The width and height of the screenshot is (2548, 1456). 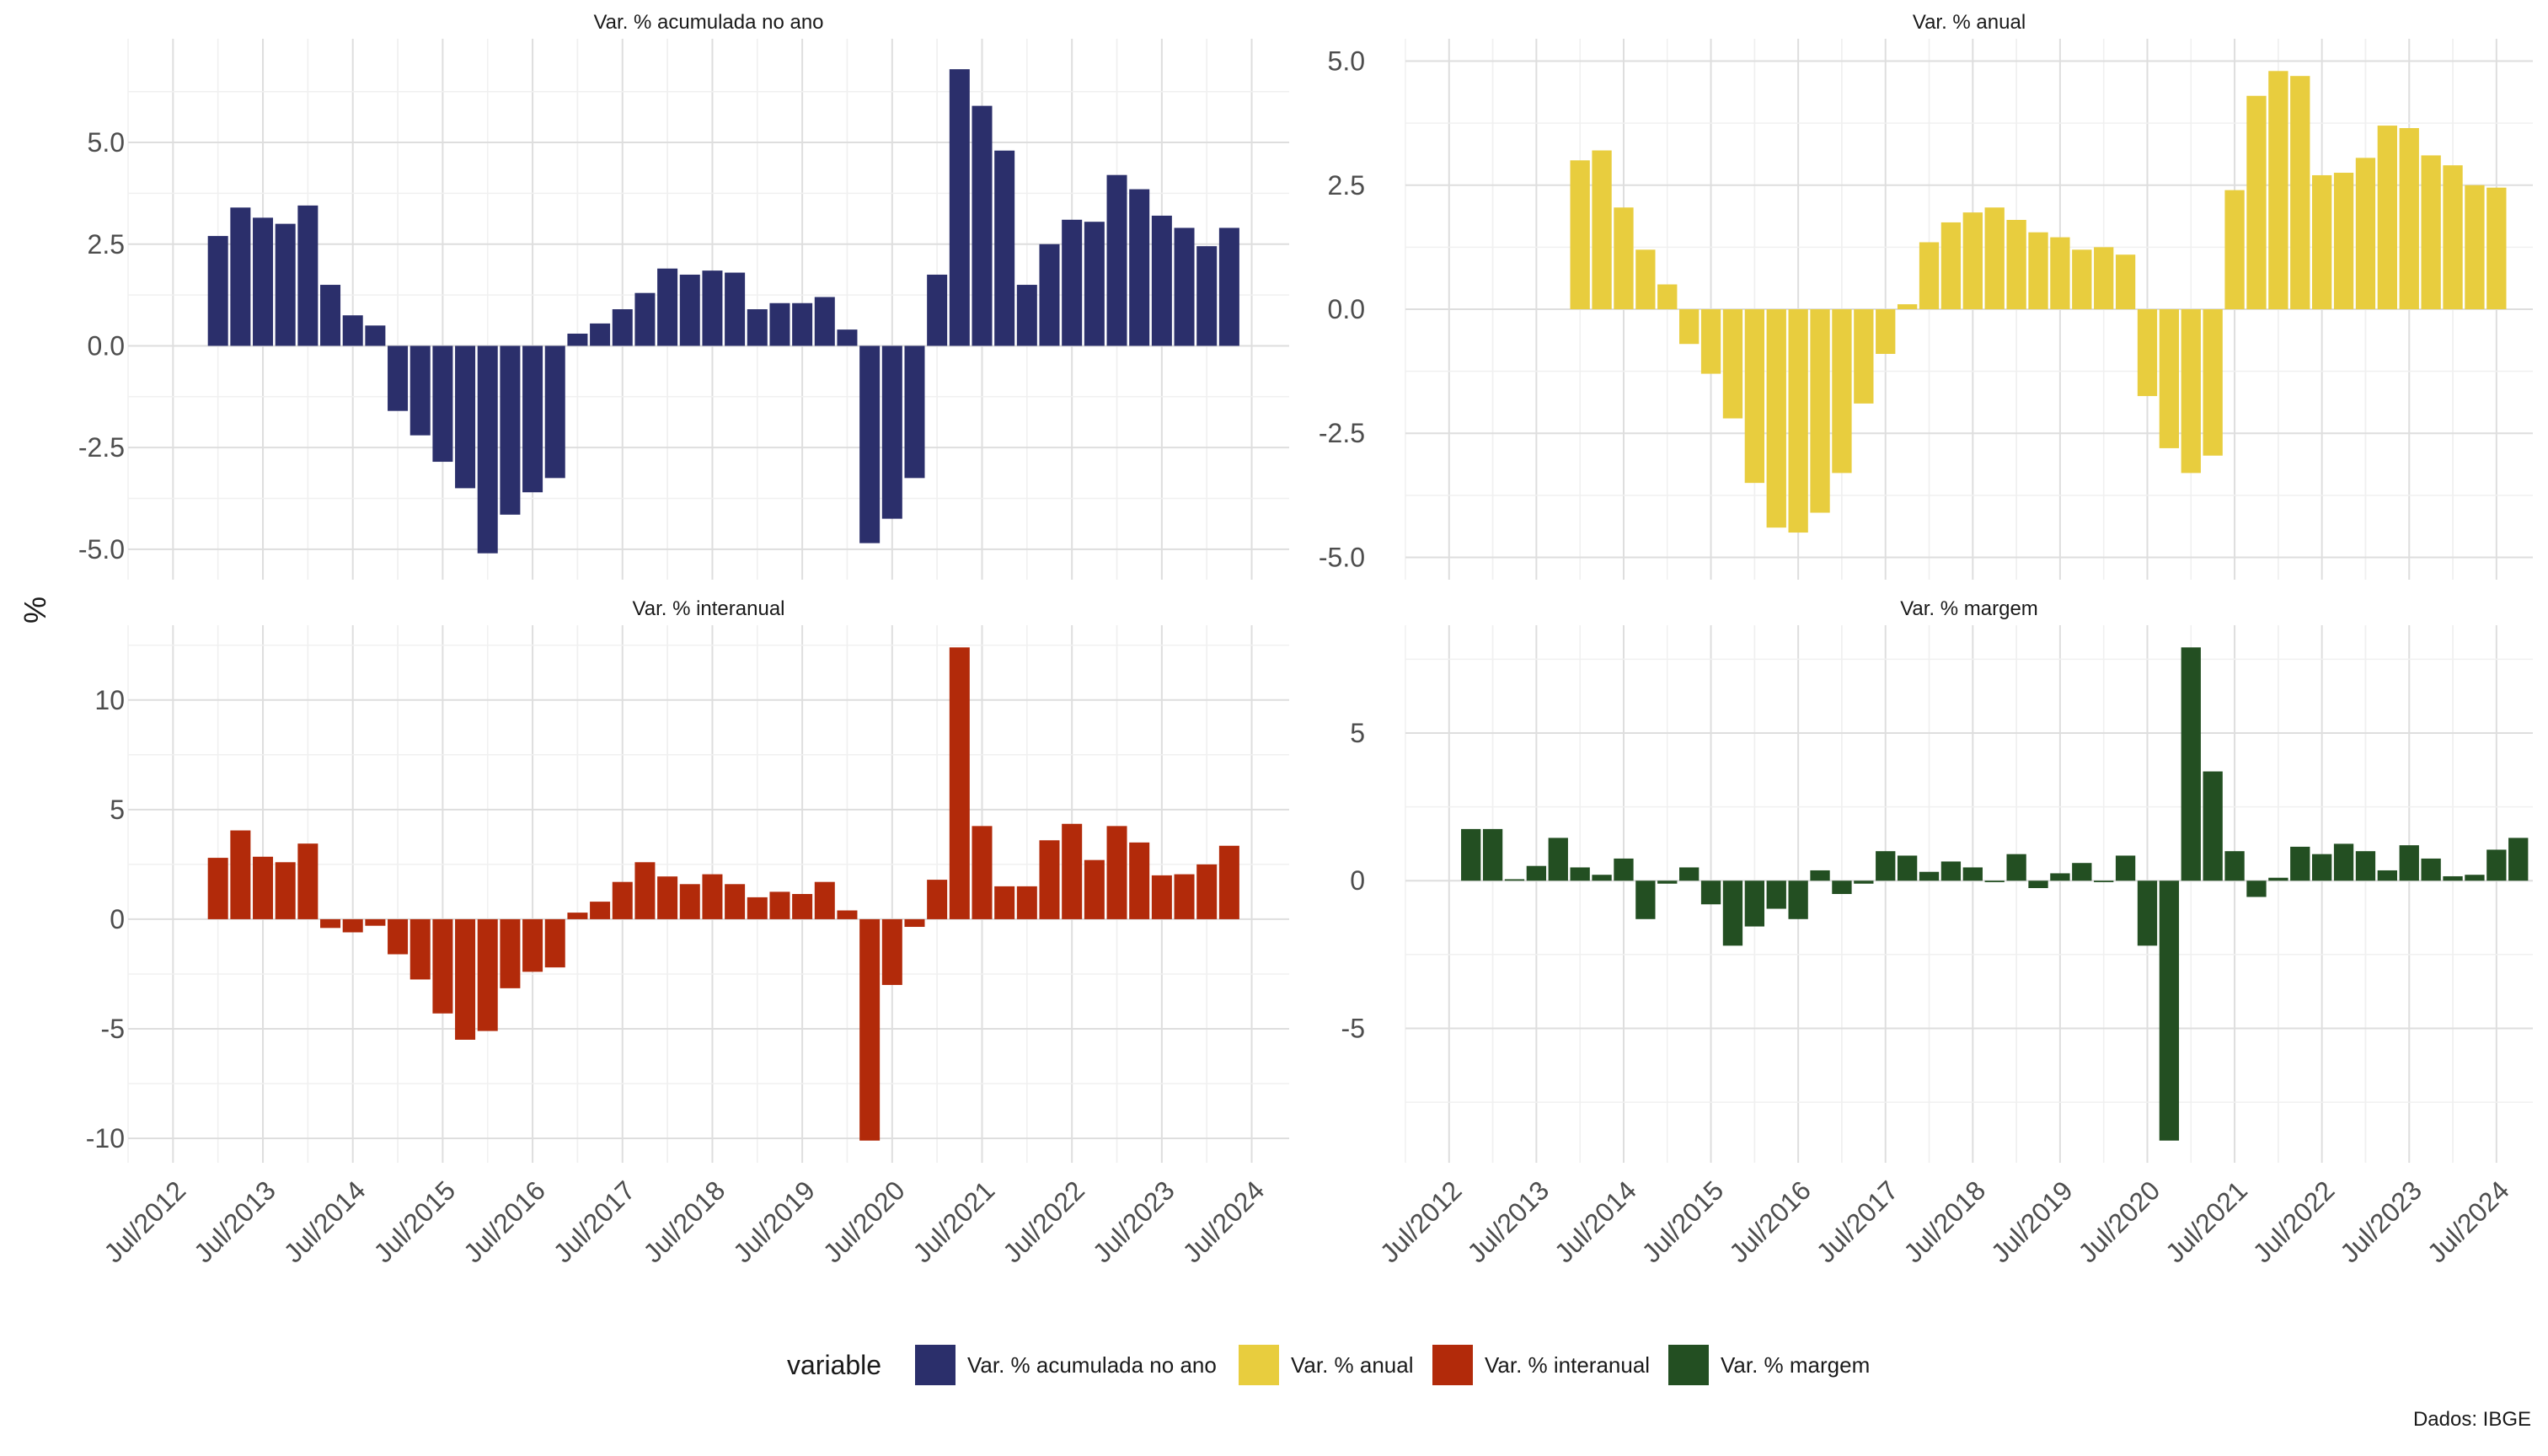 I want to click on legend-label: Var. % anual, so click(x=1352, y=1365).